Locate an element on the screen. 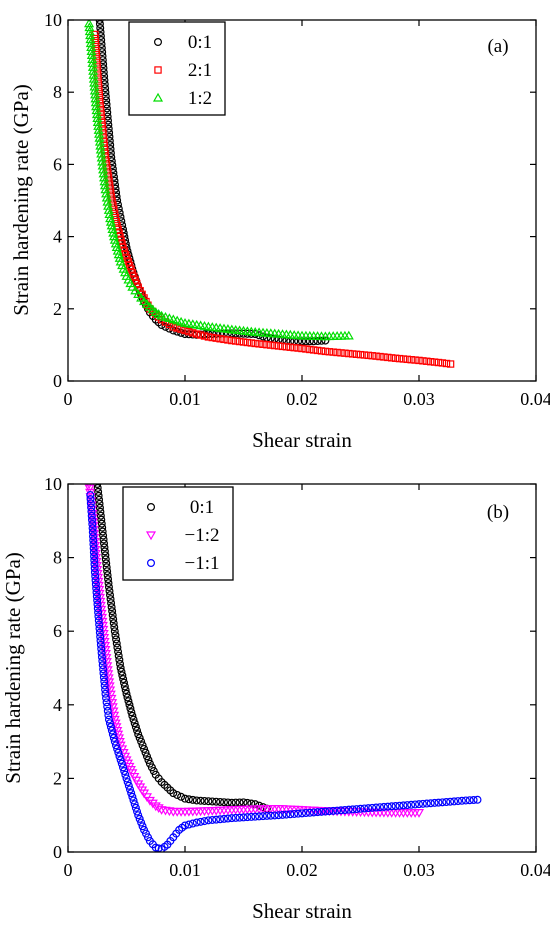 This screenshot has width=550, height=932. legend-marker is located at coordinates (158, 97).